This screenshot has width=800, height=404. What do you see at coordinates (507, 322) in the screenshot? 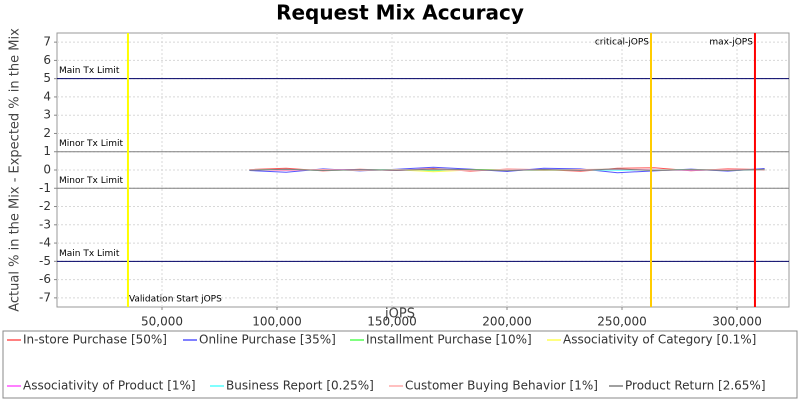
I see `x-tick-label: 200,000` at bounding box center [507, 322].